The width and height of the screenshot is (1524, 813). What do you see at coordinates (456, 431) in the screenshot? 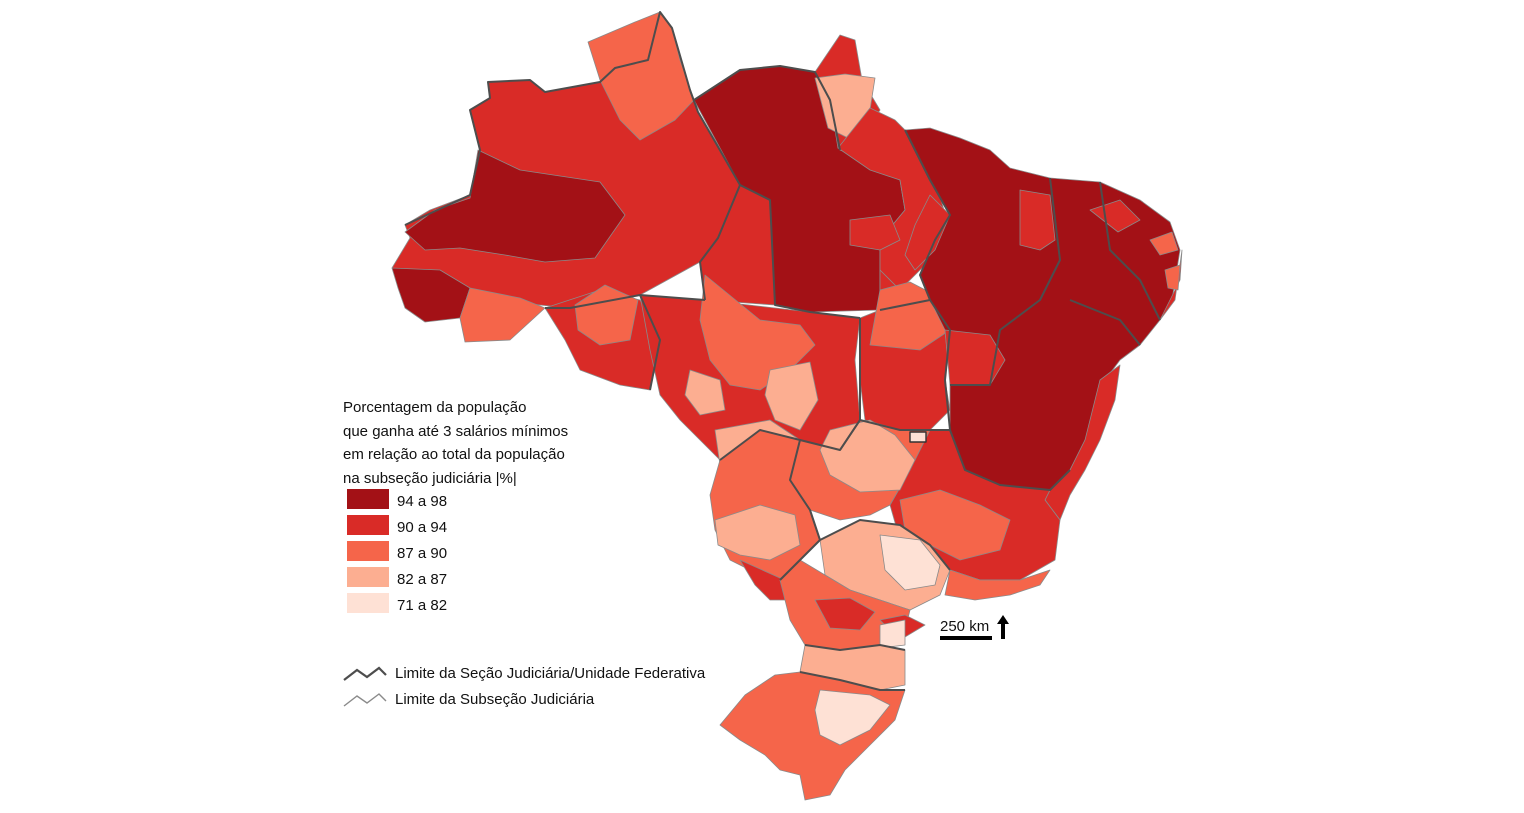
I see `legend-title-line: que ganha até 3 salários mínimos` at bounding box center [456, 431].